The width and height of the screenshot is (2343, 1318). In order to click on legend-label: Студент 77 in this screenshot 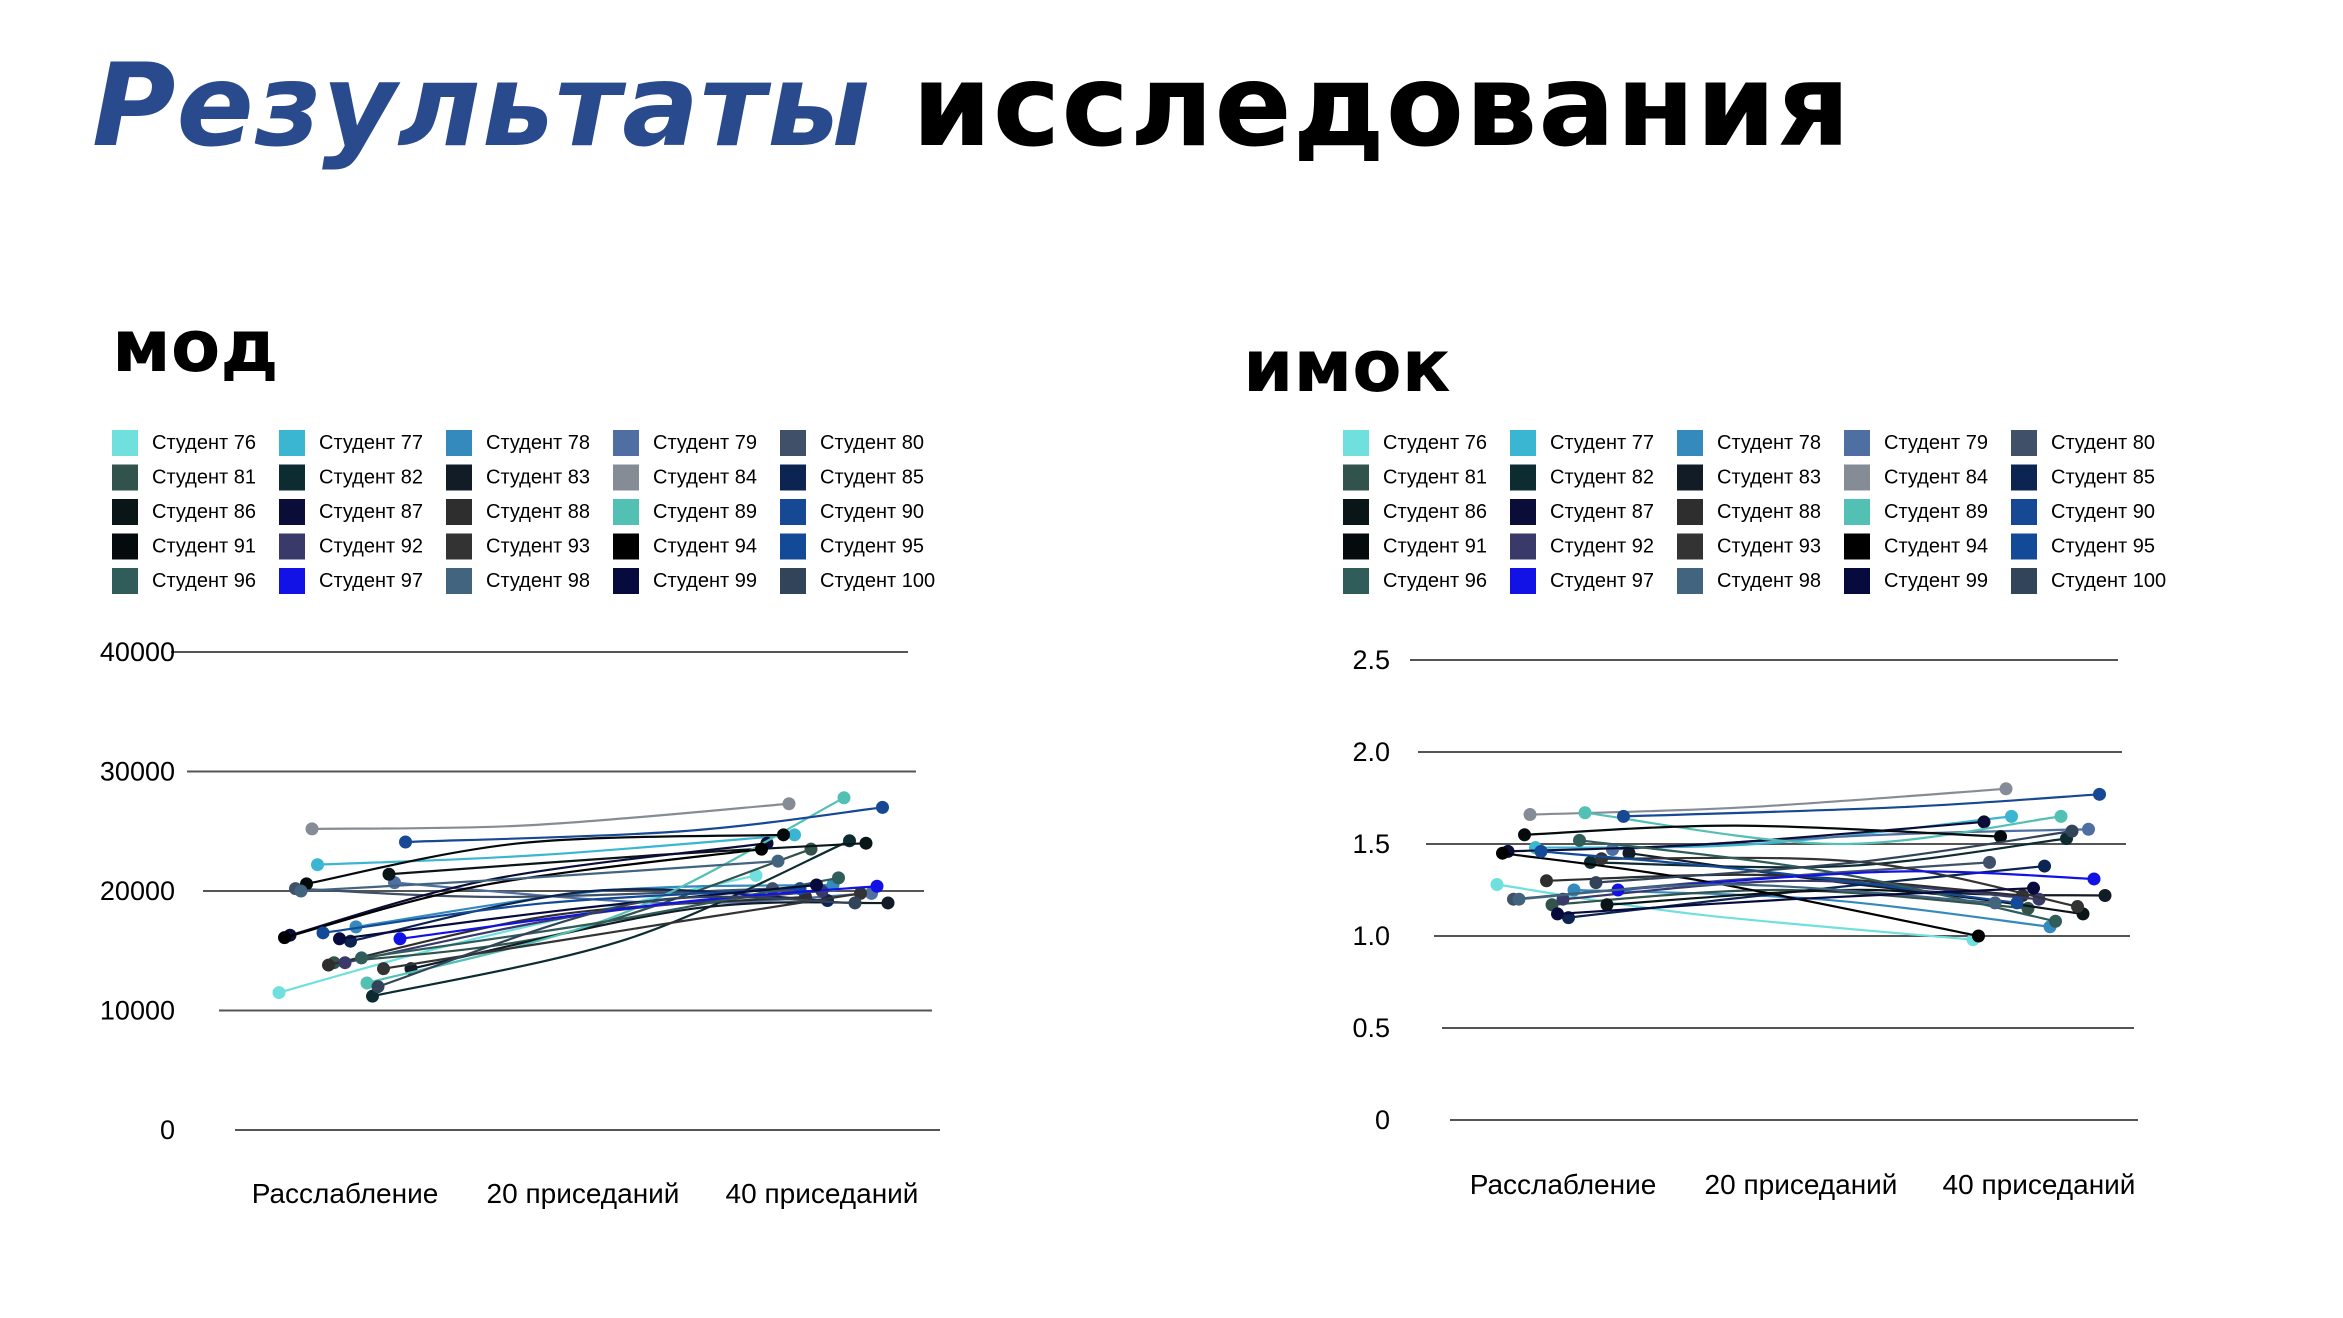, I will do `click(1602, 443)`.